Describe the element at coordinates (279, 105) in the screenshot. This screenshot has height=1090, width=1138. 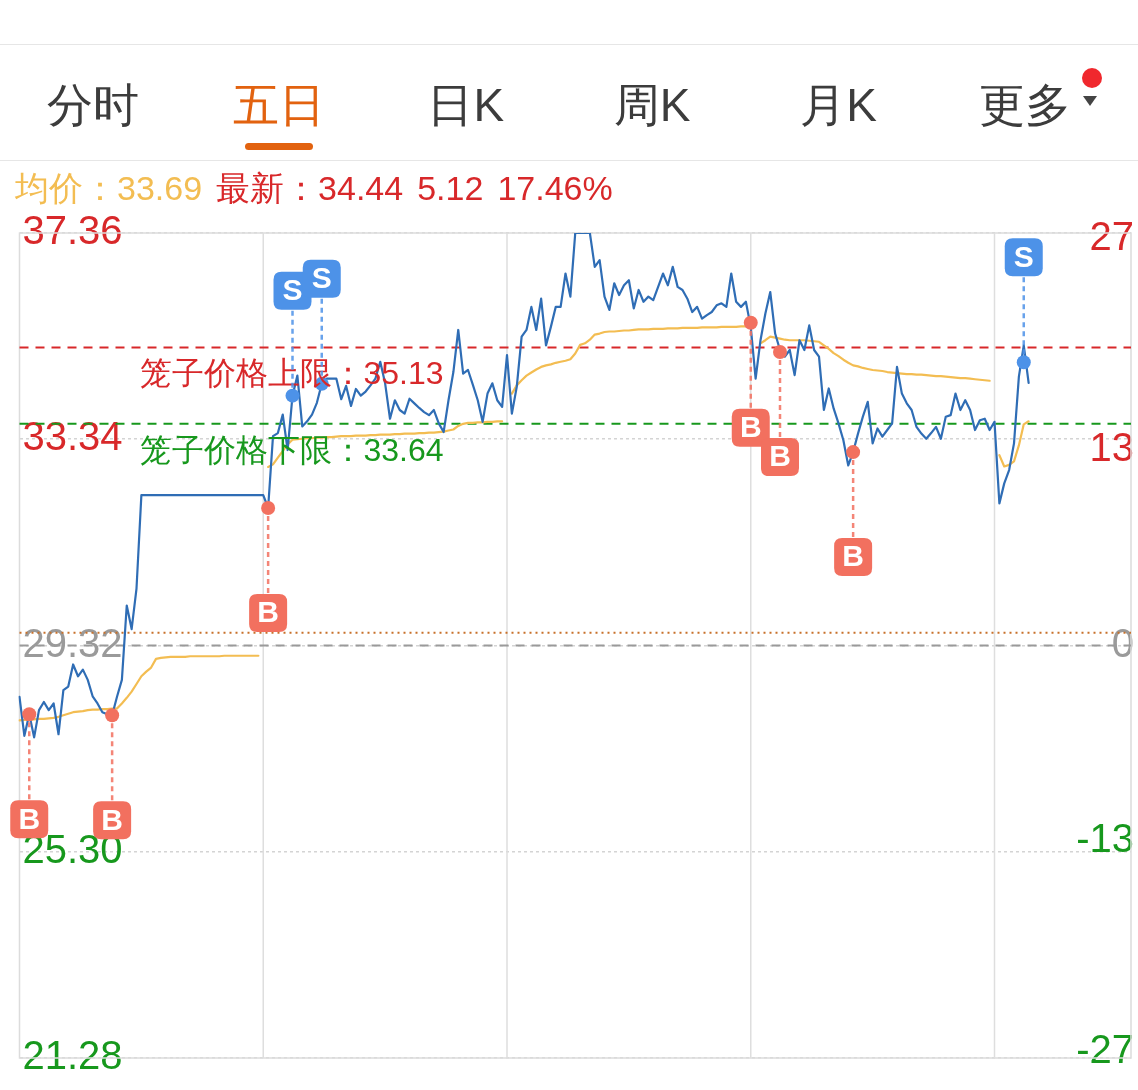
I see `text: 五日` at that location.